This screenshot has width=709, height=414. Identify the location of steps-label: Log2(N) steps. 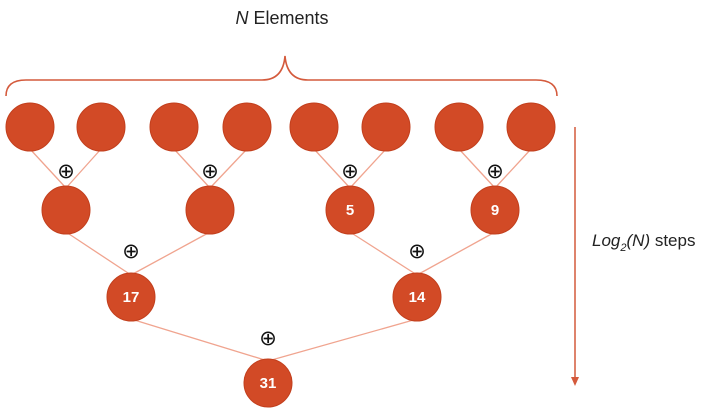
(643, 242).